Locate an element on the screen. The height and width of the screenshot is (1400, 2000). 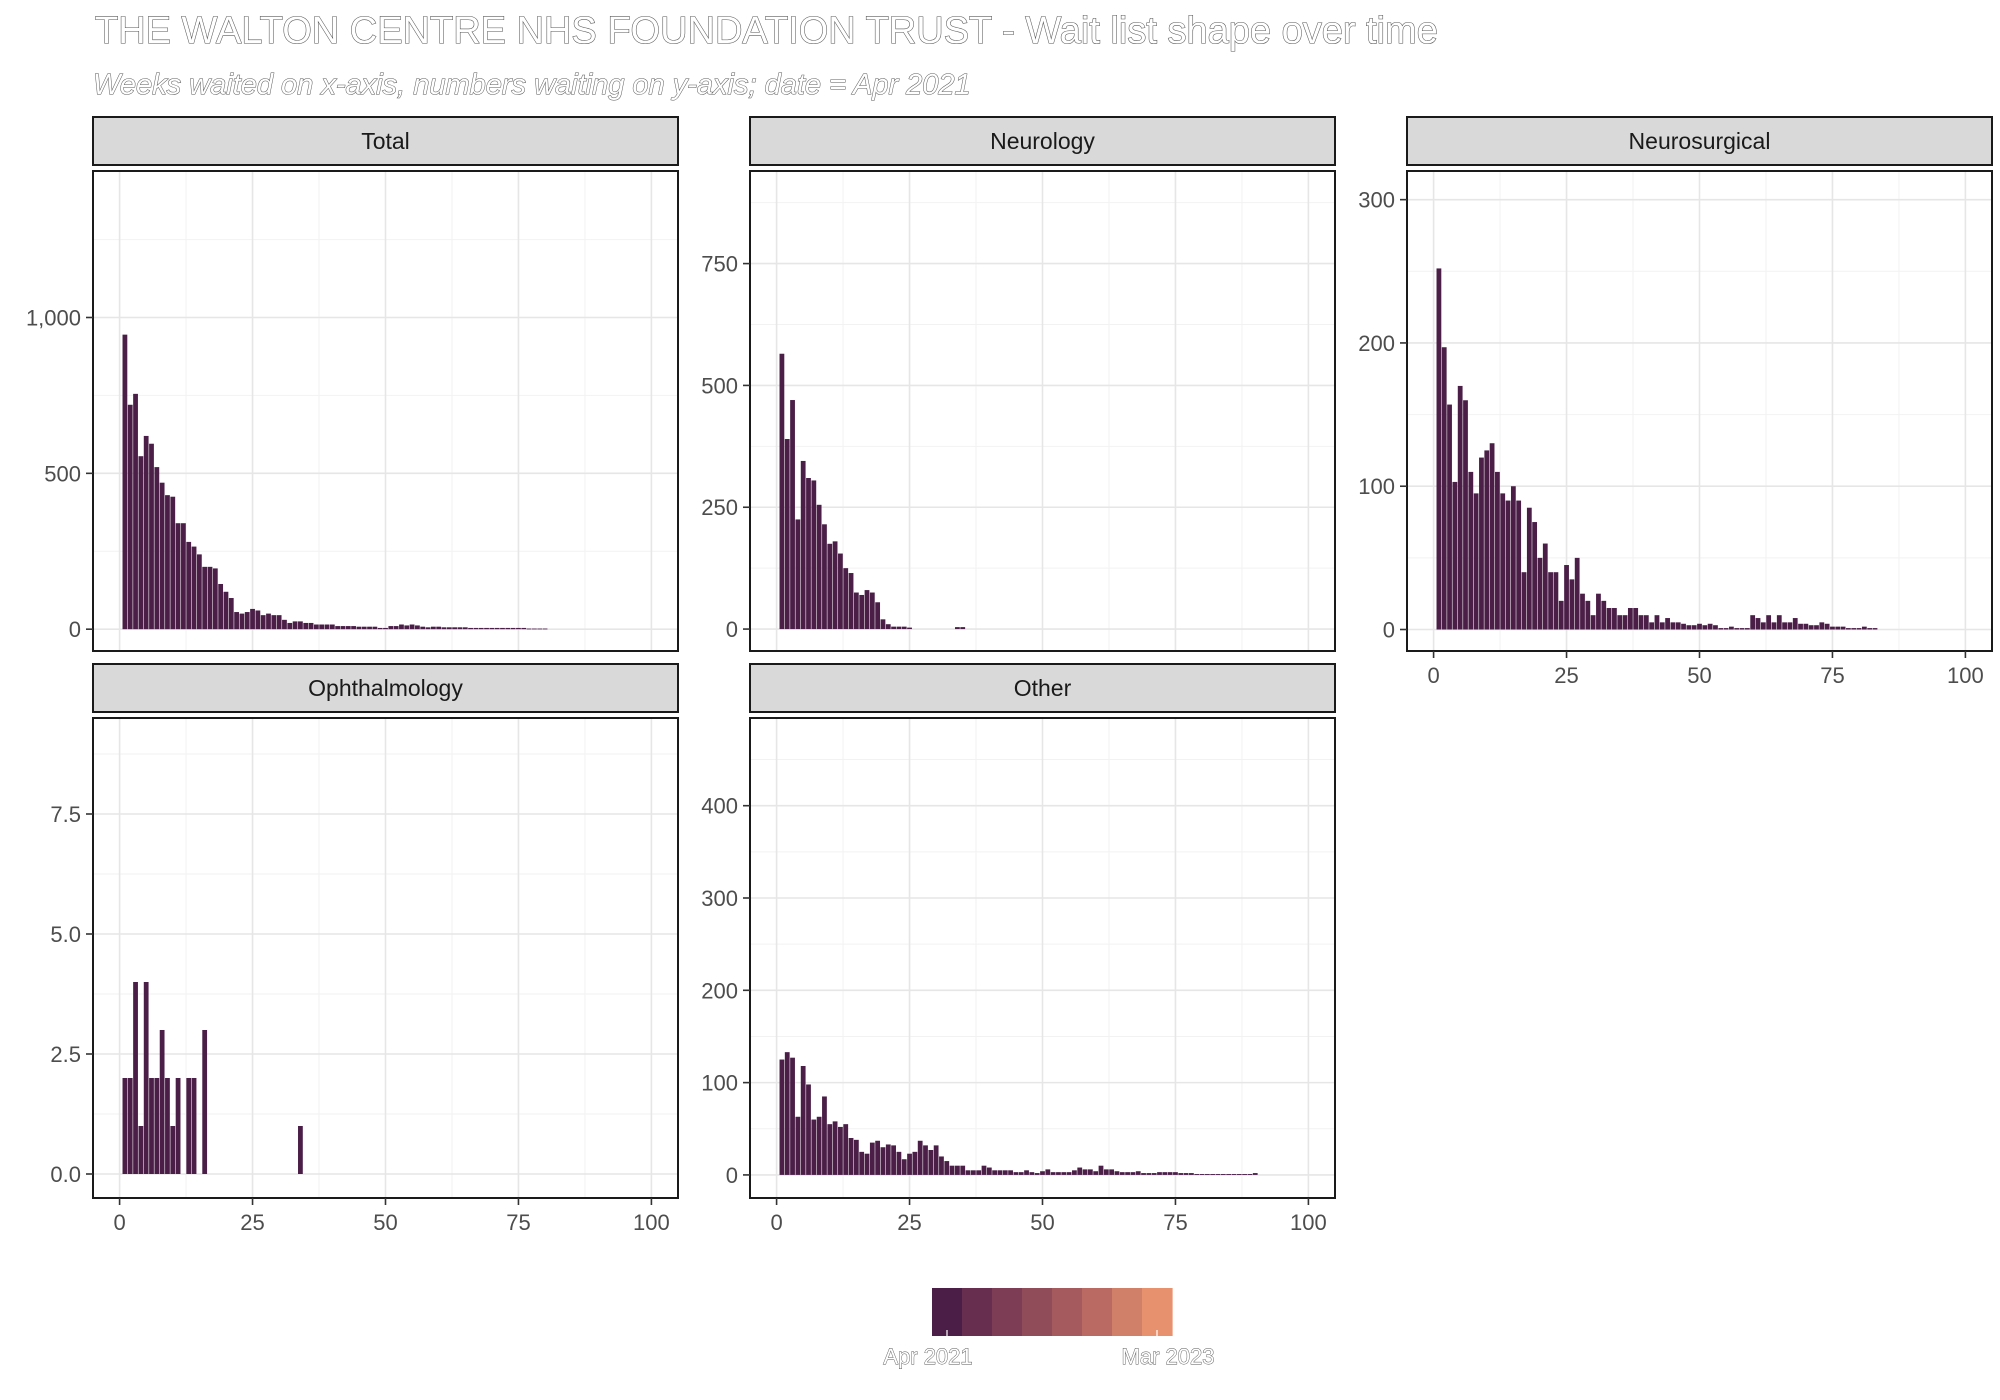
x-tick-label: 75 is located at coordinates (1175, 1222).